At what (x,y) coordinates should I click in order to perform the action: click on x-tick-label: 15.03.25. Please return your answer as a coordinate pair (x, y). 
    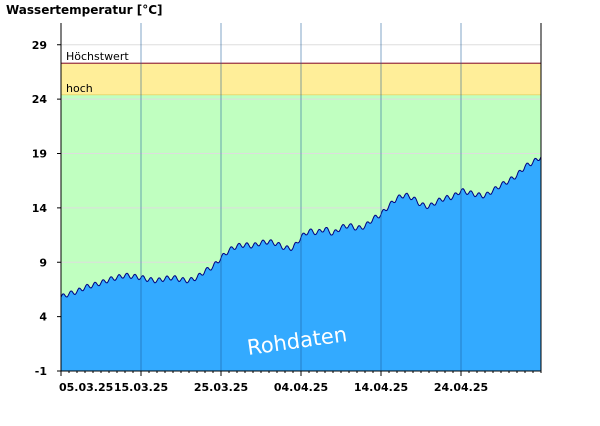
    Looking at the image, I should click on (141, 387).